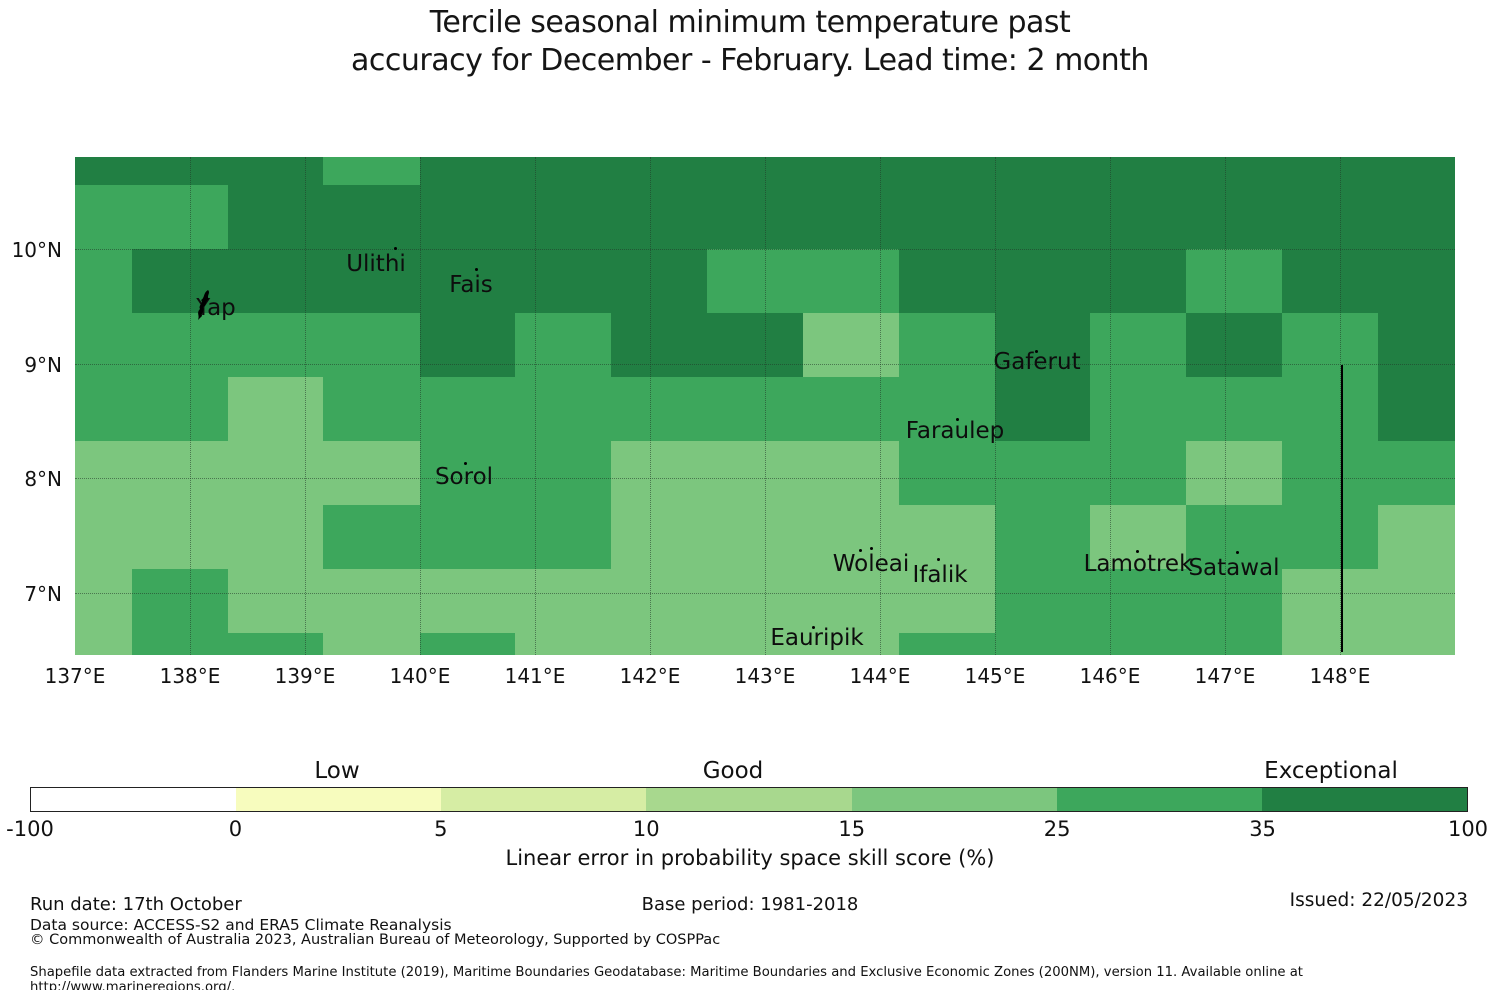 This screenshot has height=990, width=1500. I want to click on colorbar-tick-label: 5, so click(441, 829).